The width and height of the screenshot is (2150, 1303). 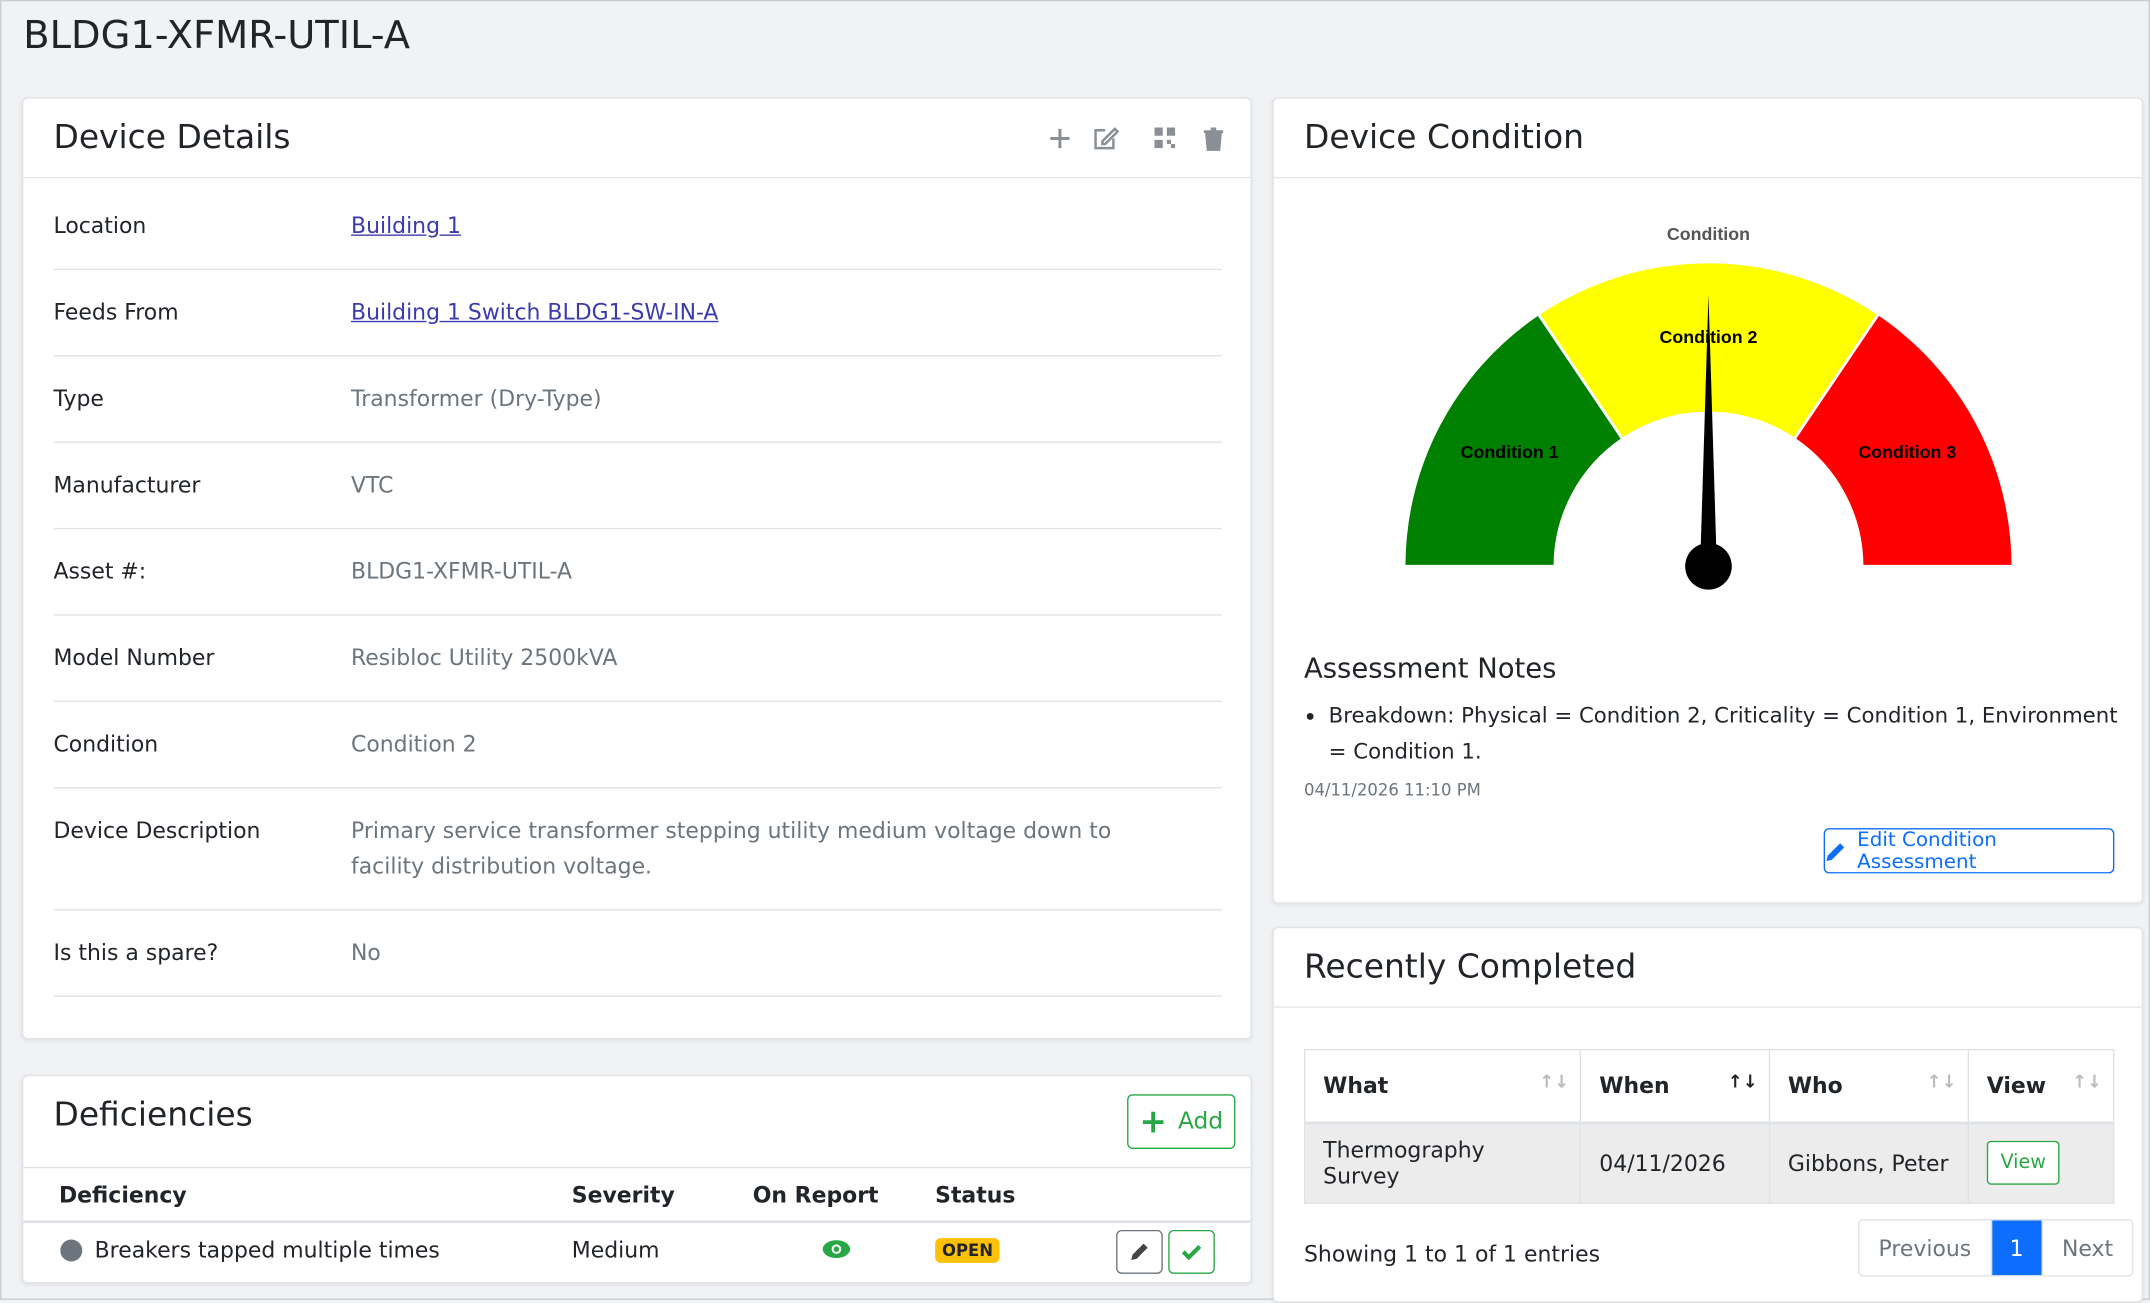 I want to click on page-button: Previous, so click(x=1925, y=1248).